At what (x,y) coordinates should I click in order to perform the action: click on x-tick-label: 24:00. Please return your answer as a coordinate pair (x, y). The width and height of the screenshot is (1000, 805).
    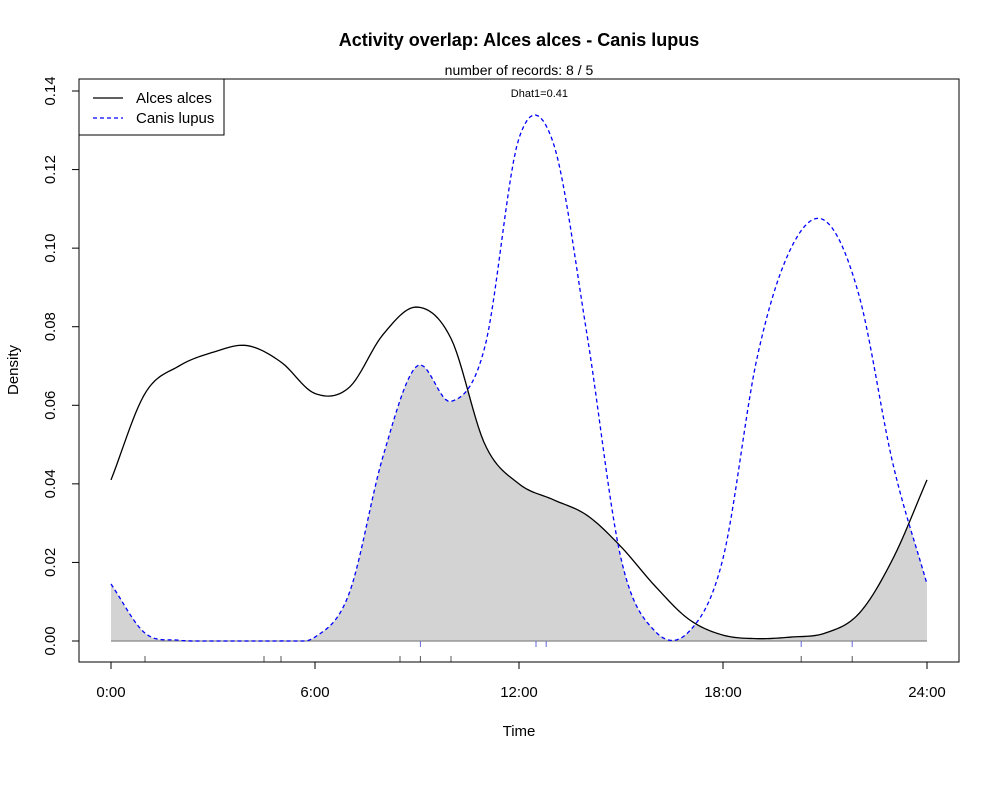
    Looking at the image, I should click on (927, 692).